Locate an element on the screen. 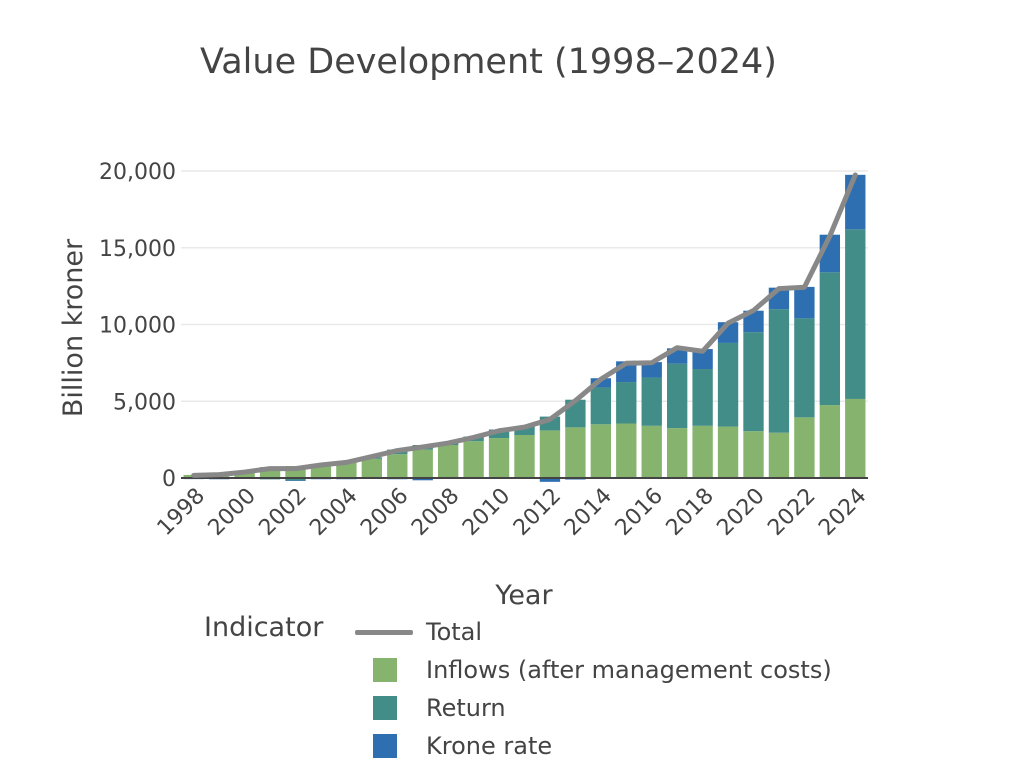 Image resolution: width=1026 pixels, height=780 pixels. y-tick-labels: 0 5,000 10,000 15,000 20,000 is located at coordinates (137, 326).